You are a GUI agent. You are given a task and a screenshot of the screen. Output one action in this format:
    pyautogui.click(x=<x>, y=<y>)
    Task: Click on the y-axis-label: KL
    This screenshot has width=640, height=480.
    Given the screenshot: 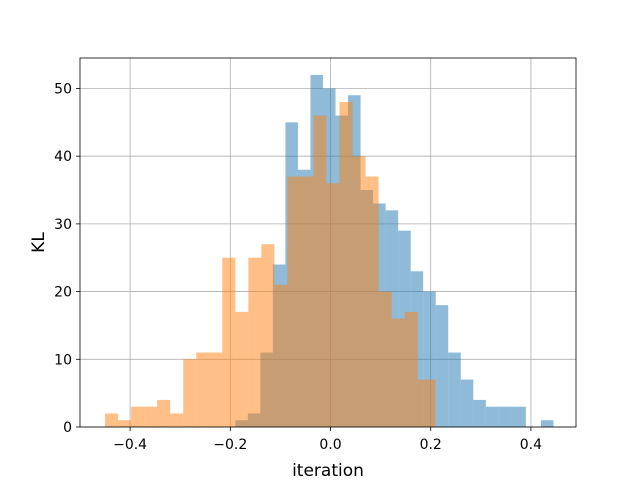 What is the action you would take?
    pyautogui.click(x=39, y=242)
    